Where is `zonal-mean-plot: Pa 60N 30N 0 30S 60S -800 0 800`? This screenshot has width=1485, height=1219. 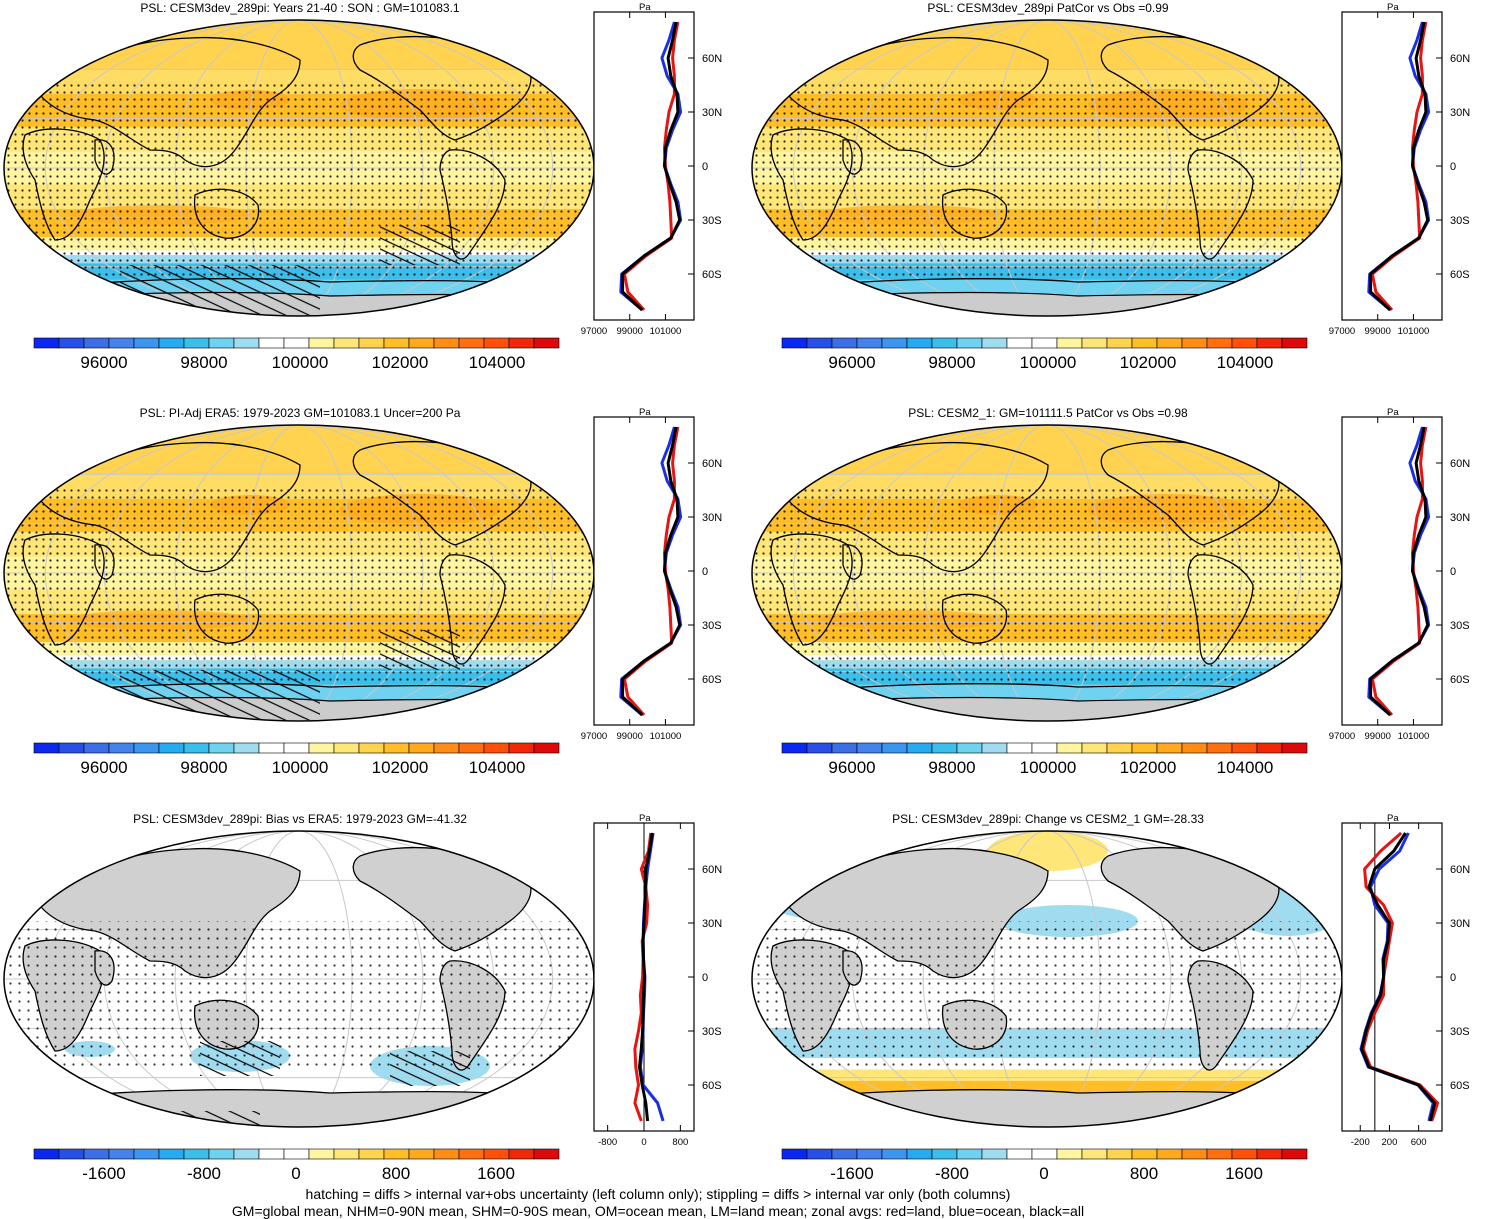 zonal-mean-plot: Pa 60N 30N 0 30S 60S -800 0 800 is located at coordinates (657, 980).